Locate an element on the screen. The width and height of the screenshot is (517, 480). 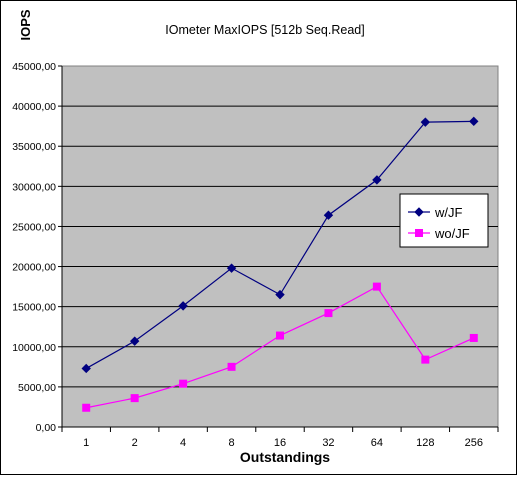
legend-item: w/JF is located at coordinates (435, 212).